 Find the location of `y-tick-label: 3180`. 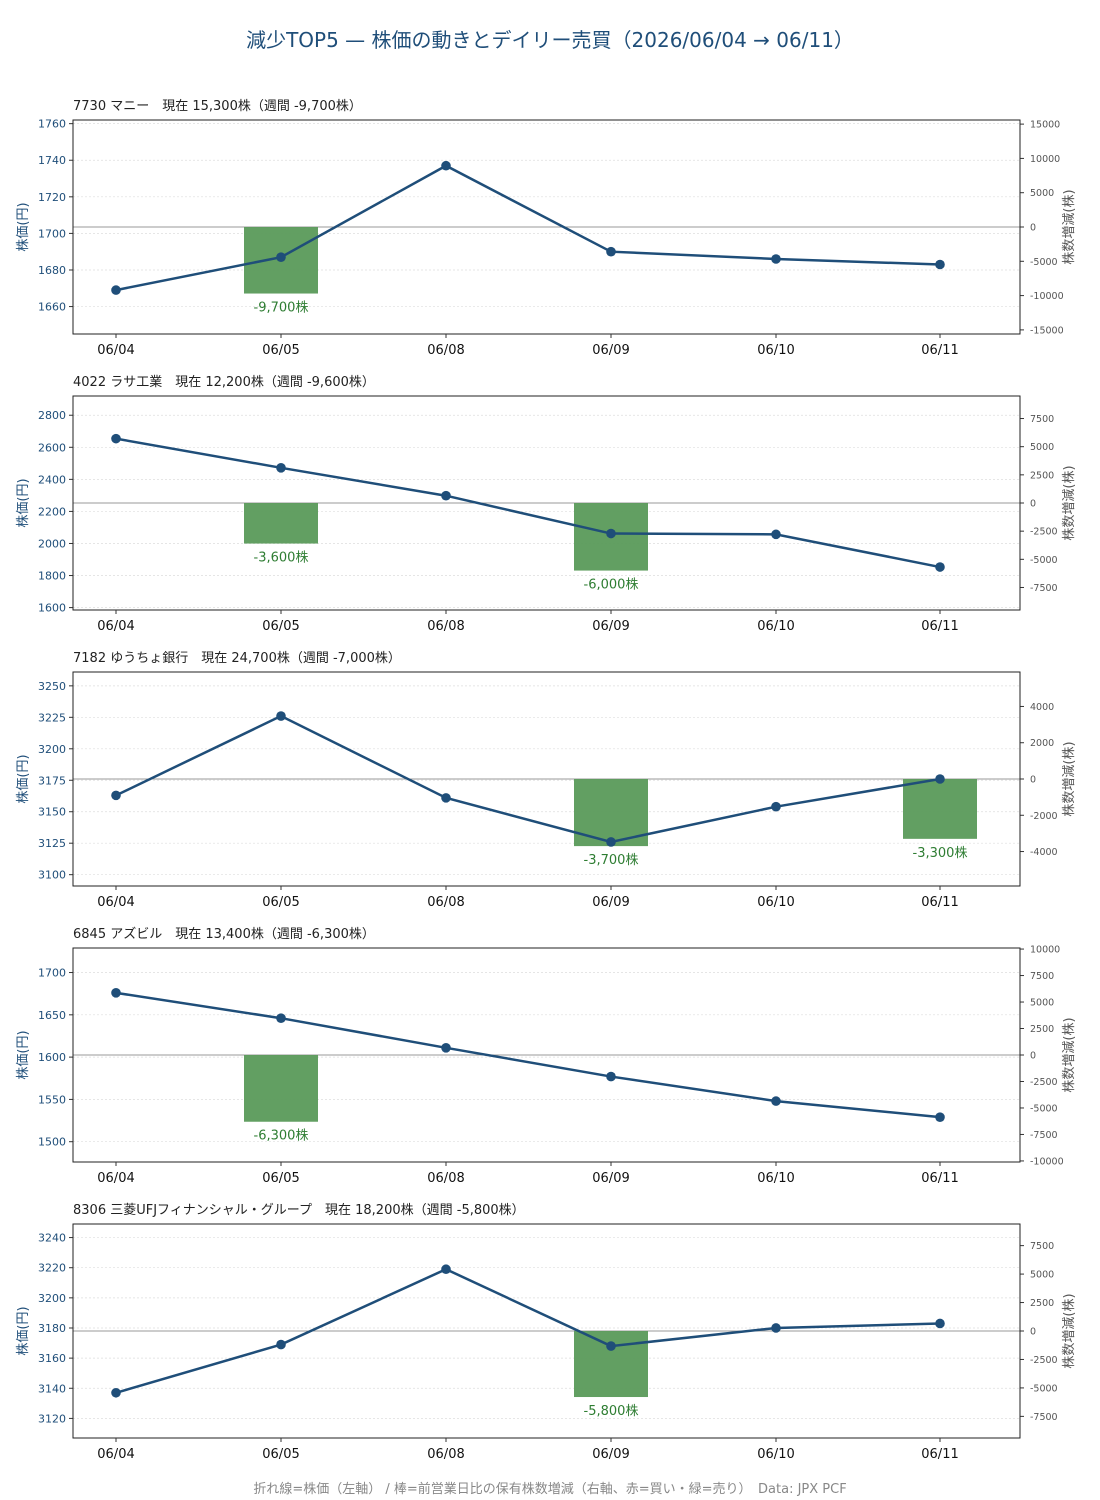

y-tick-label: 3180 is located at coordinates (52, 1328).